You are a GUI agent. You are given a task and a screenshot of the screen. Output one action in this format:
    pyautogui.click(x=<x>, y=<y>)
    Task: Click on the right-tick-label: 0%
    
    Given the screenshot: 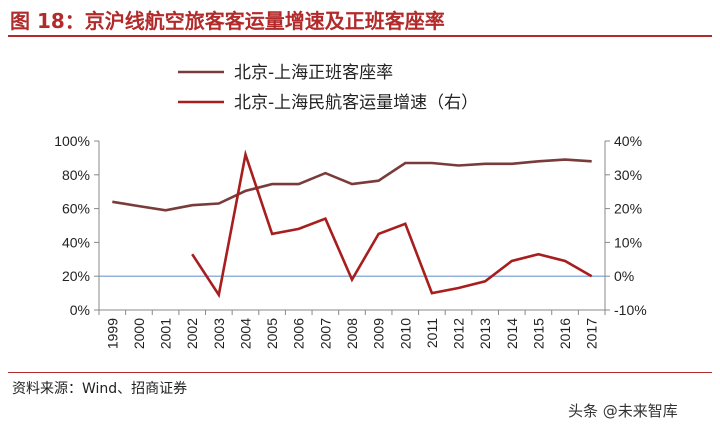 What is the action you would take?
    pyautogui.click(x=624, y=276)
    